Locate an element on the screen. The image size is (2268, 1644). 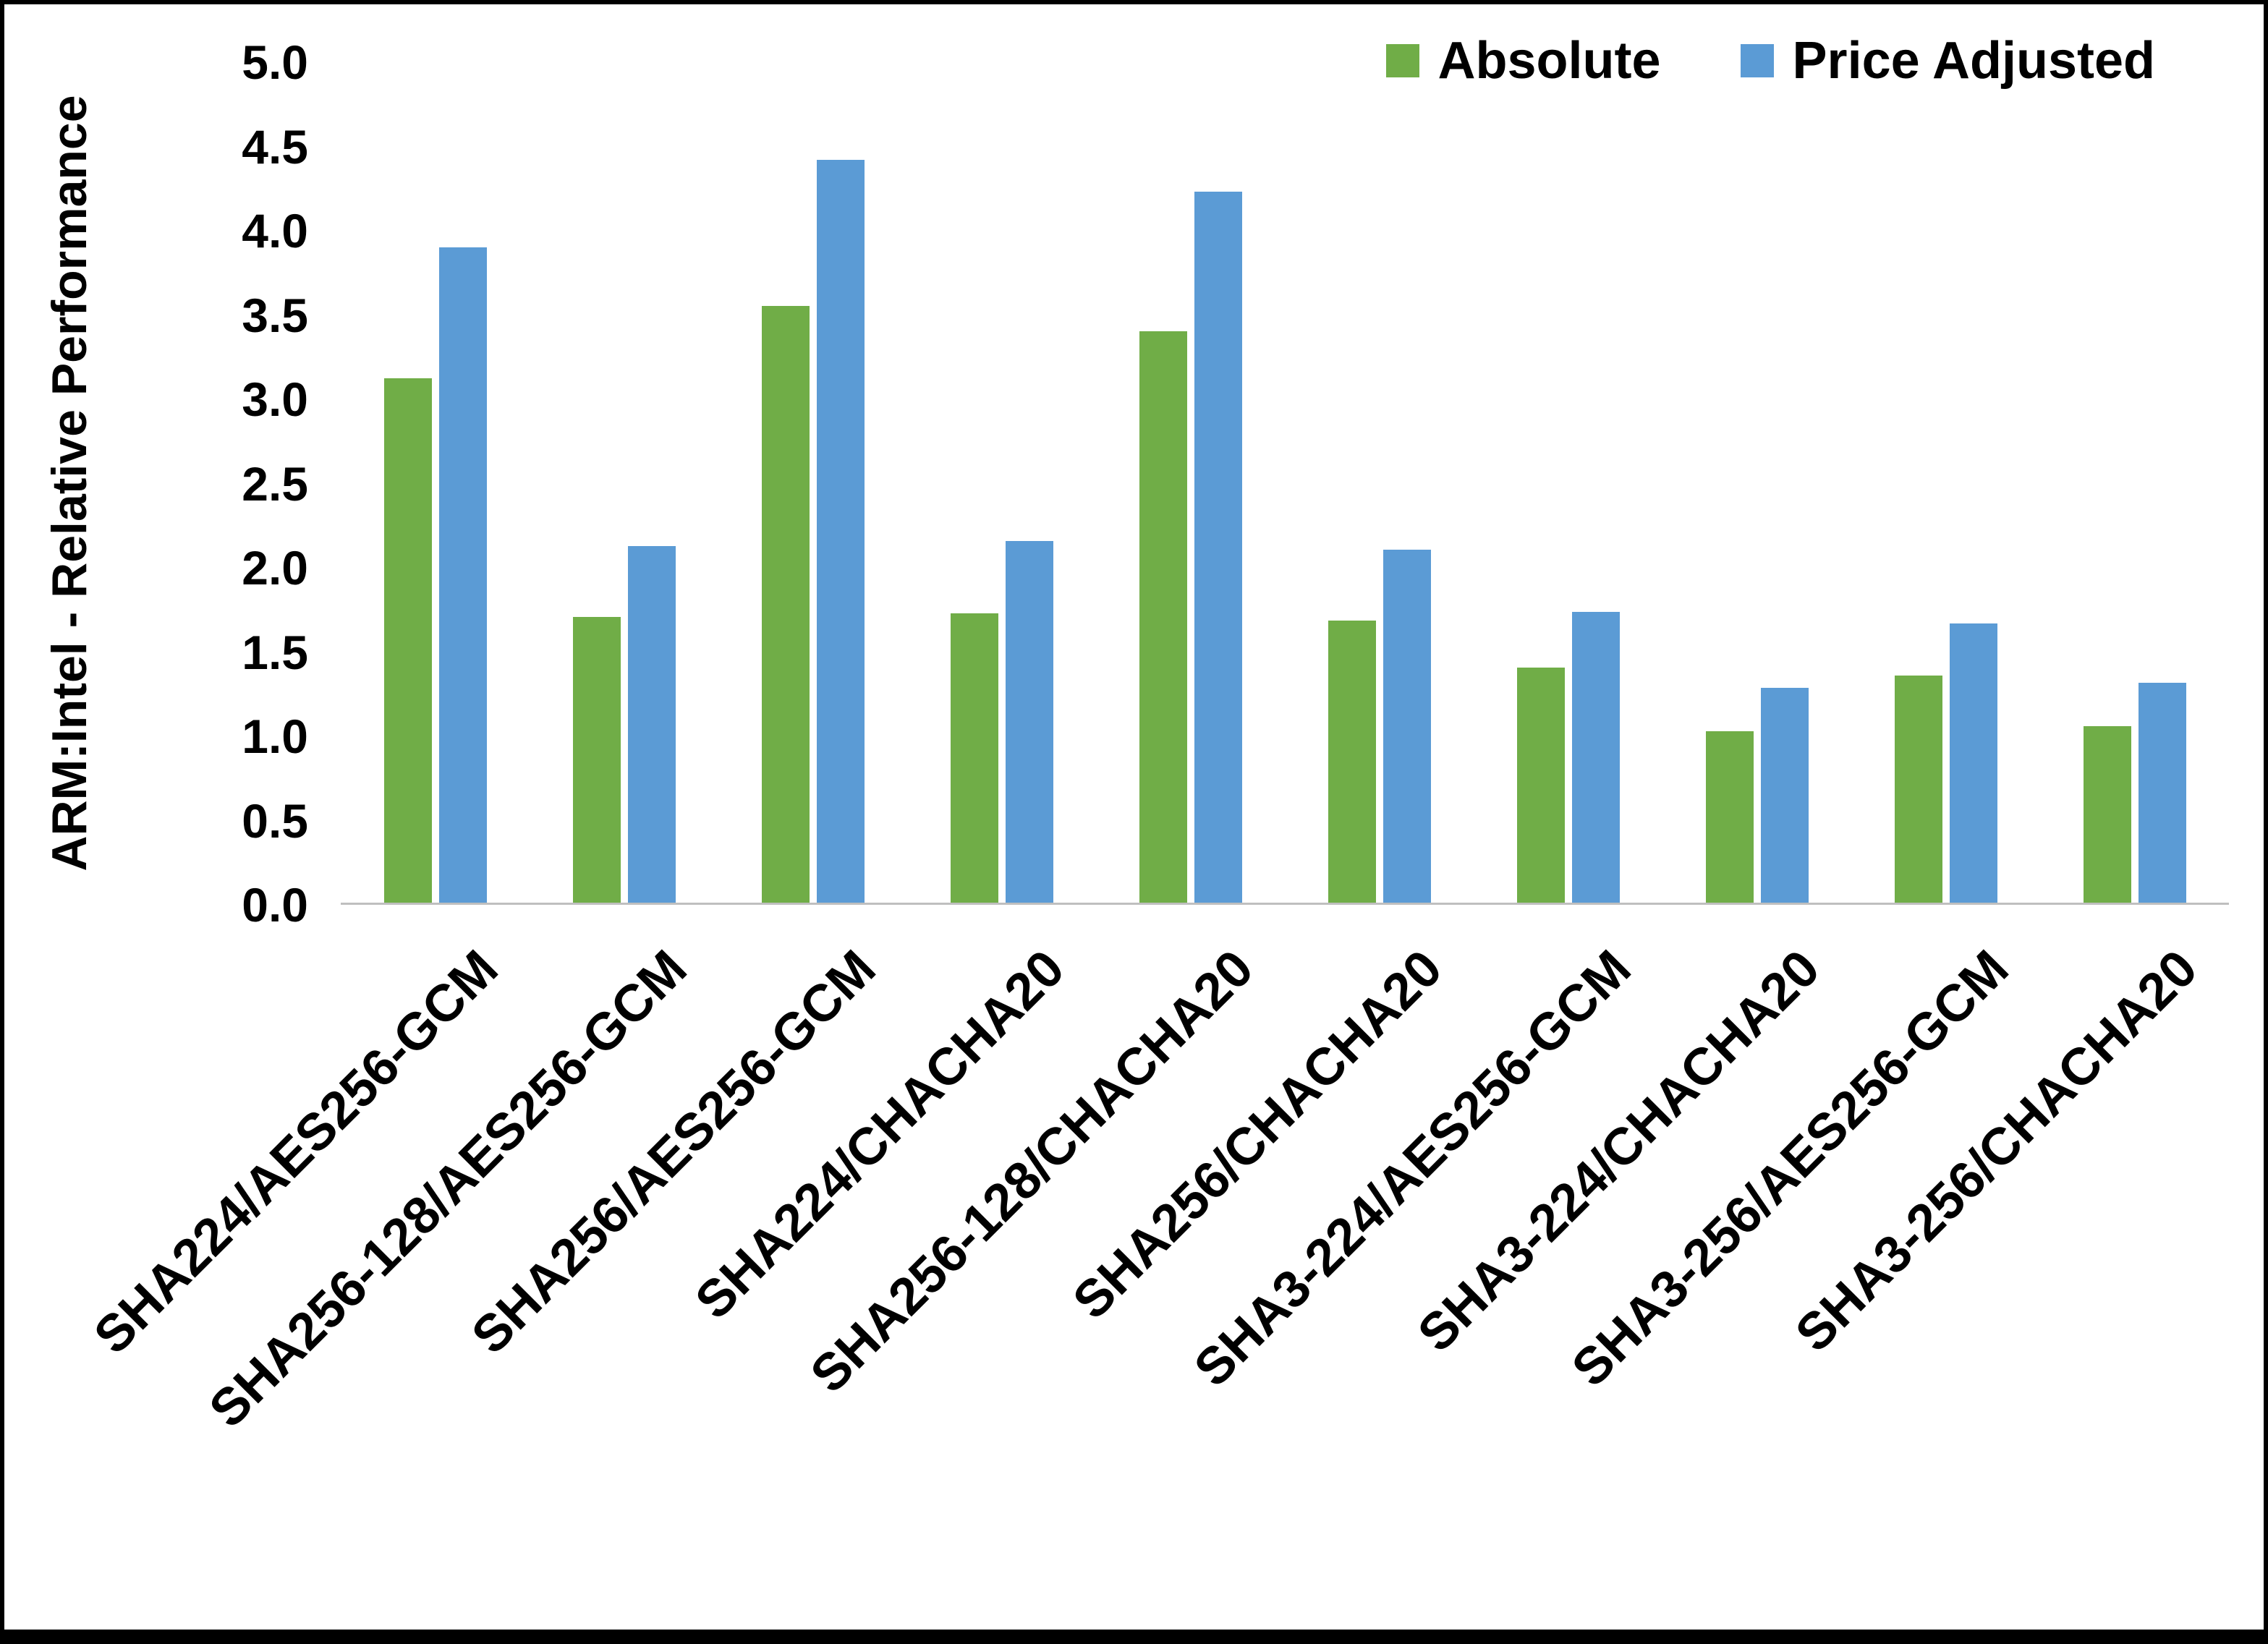
bar-group-sha3-224-aes256-gcm is located at coordinates (1568, 482).